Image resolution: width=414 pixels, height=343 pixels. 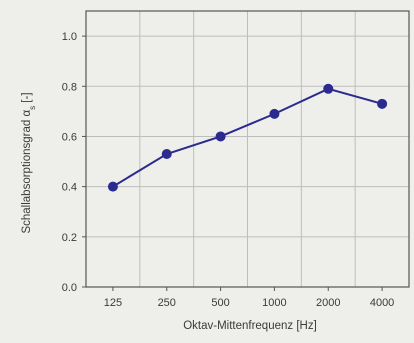 What do you see at coordinates (32, 108) in the screenshot?
I see `y-axis-label-subscript: s` at bounding box center [32, 108].